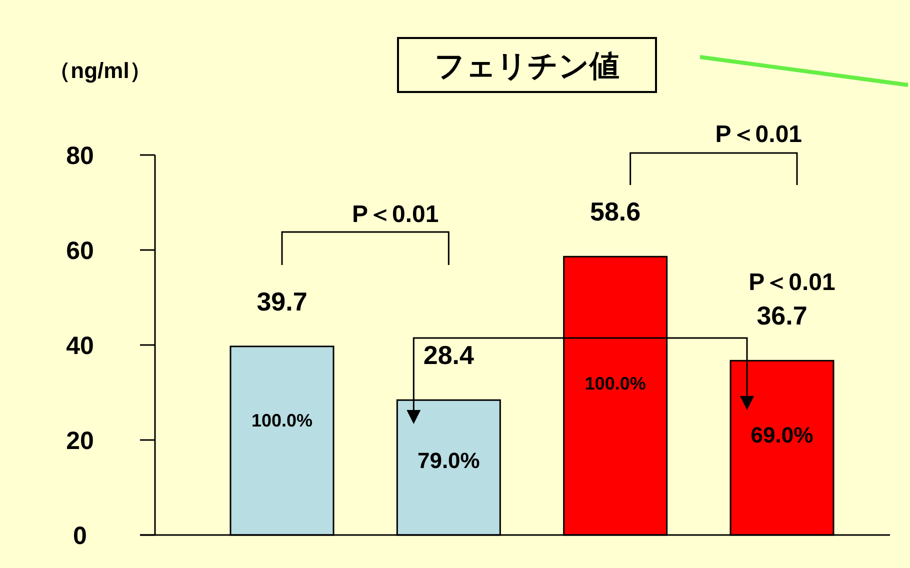  What do you see at coordinates (758, 134) in the screenshot?
I see `text: P＜0.01` at bounding box center [758, 134].